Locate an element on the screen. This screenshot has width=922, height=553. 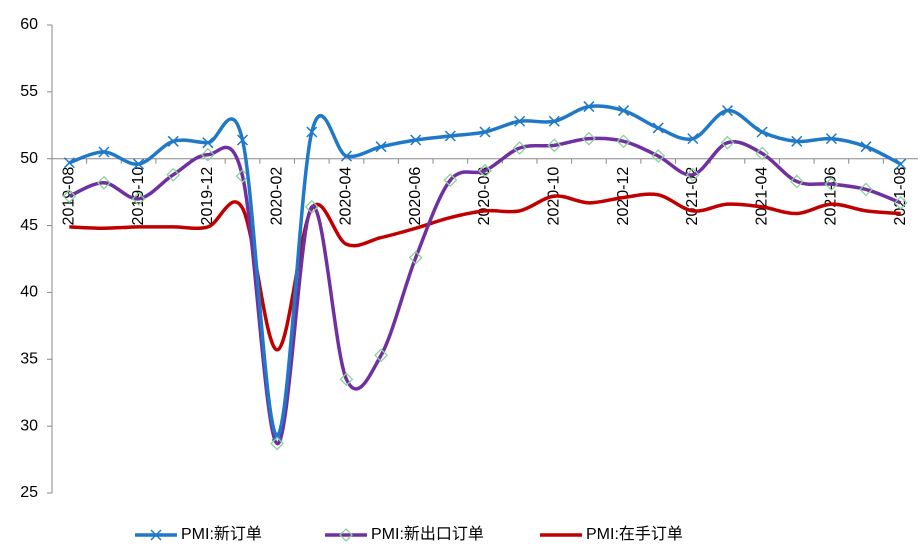
legend-label: PMI:新出口订单 is located at coordinates (427, 534).